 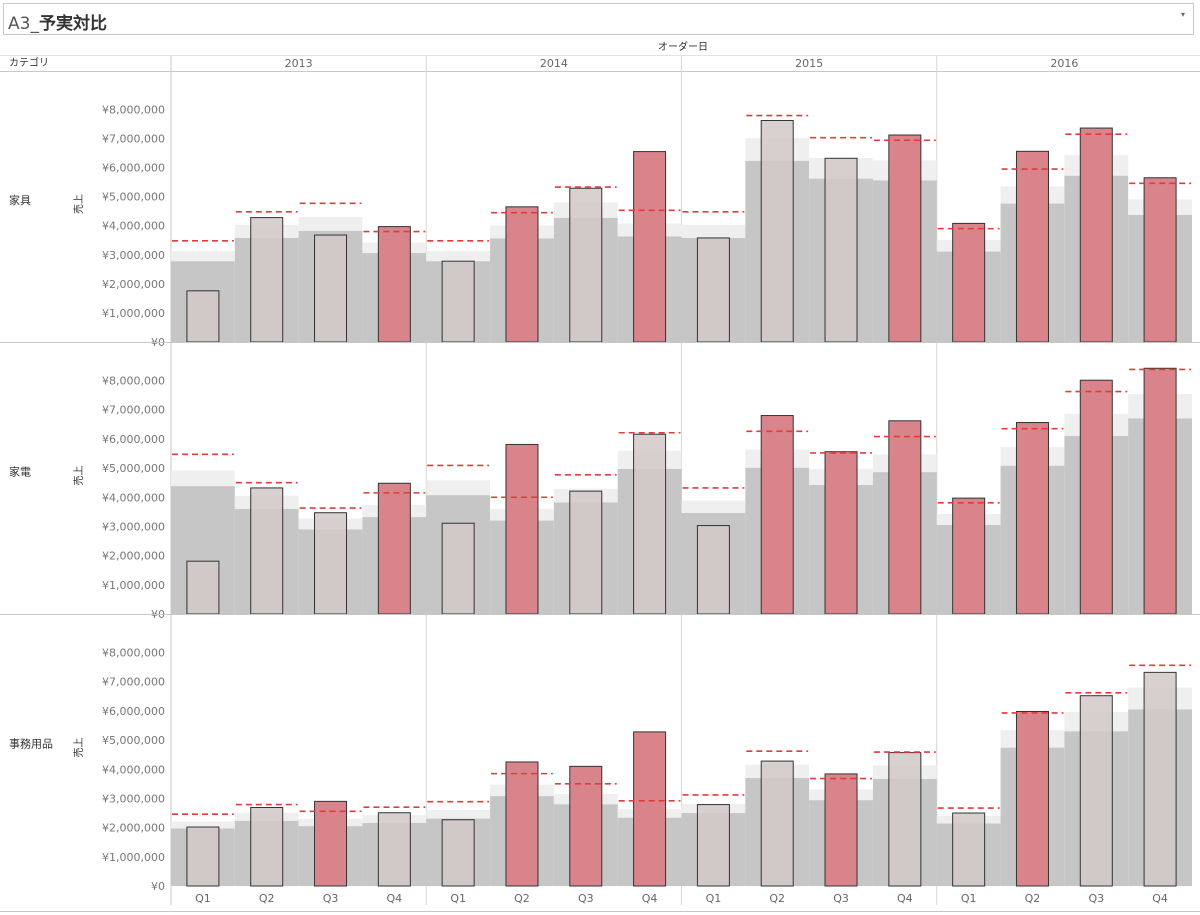 I want to click on dashboard-title: A3_予実対比, so click(x=57, y=21).